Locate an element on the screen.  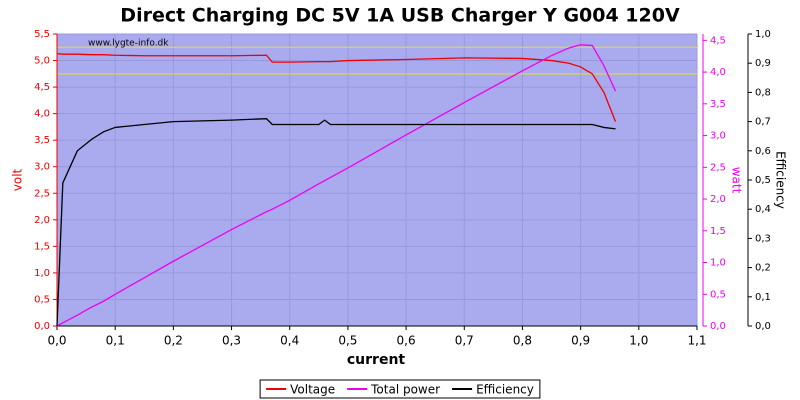
y-tick-label: 0,1 is located at coordinates (763, 297).